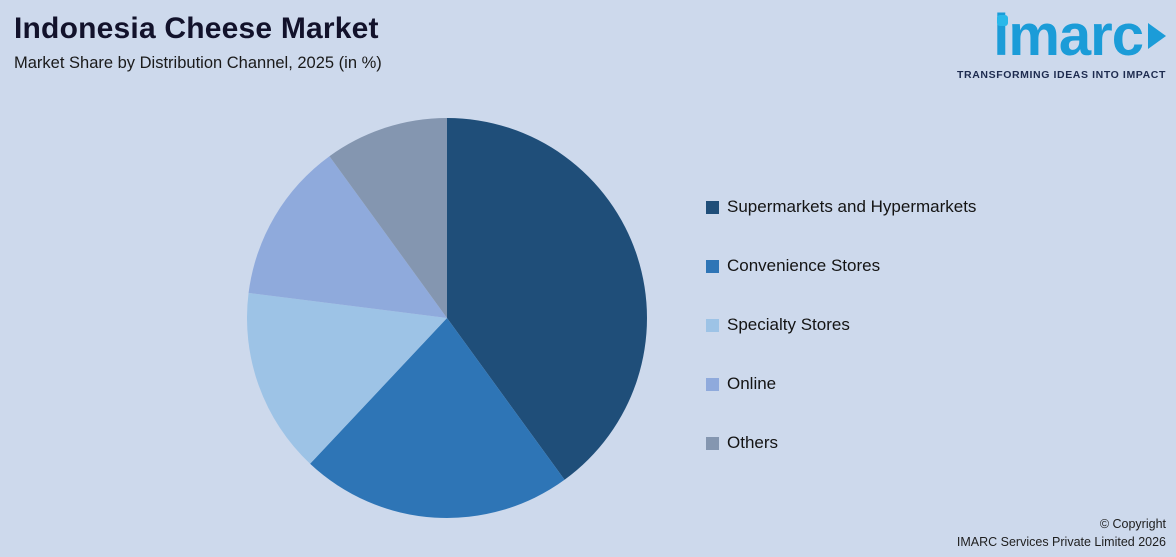 The width and height of the screenshot is (1176, 557). I want to click on imarc-logo-row: imarc, so click(1079, 35).